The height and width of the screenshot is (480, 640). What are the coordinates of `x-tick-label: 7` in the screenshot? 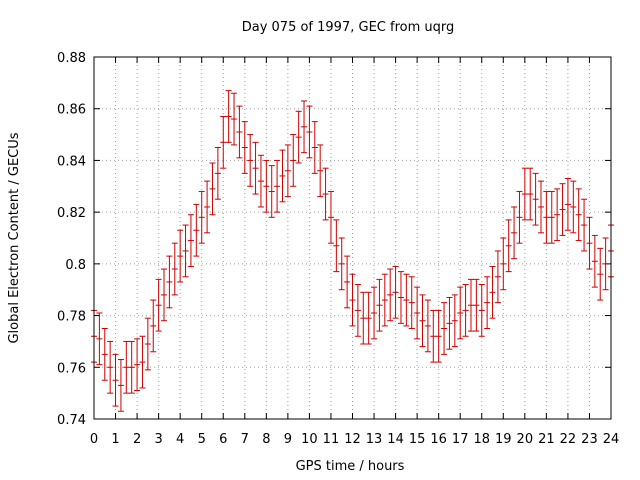 It's located at (245, 439).